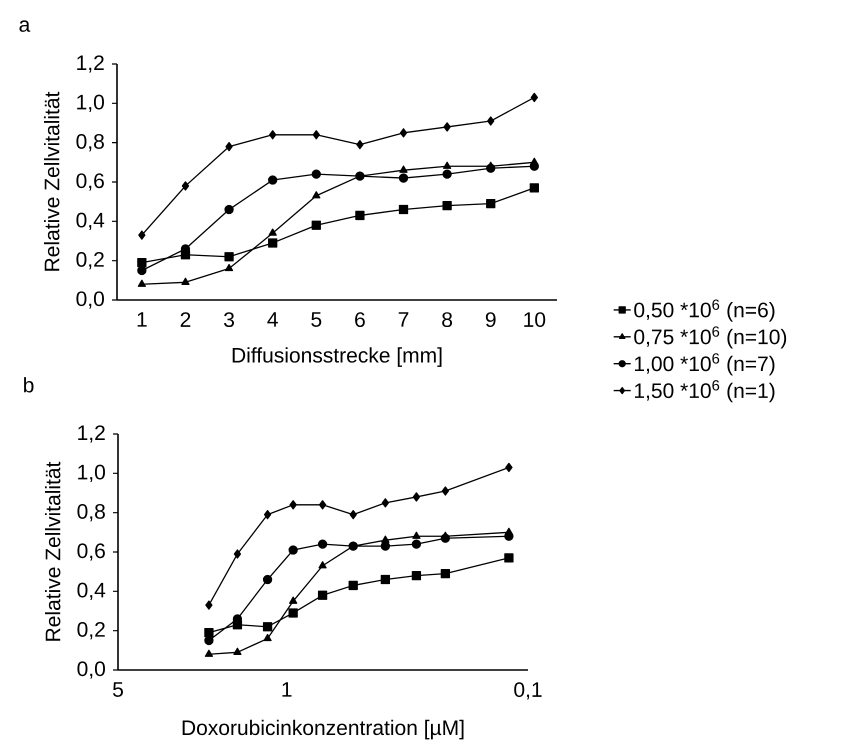 The width and height of the screenshot is (859, 749). What do you see at coordinates (272, 319) in the screenshot?
I see `x-tick-label: 4` at bounding box center [272, 319].